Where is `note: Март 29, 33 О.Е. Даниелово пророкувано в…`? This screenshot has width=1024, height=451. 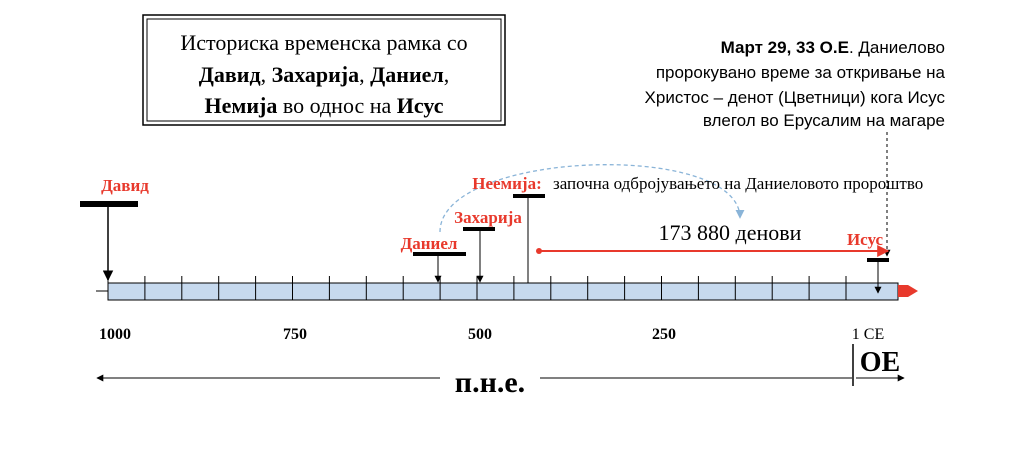
note: Март 29, 33 О.Е. Даниелово пророкувано в… is located at coordinates (795, 84).